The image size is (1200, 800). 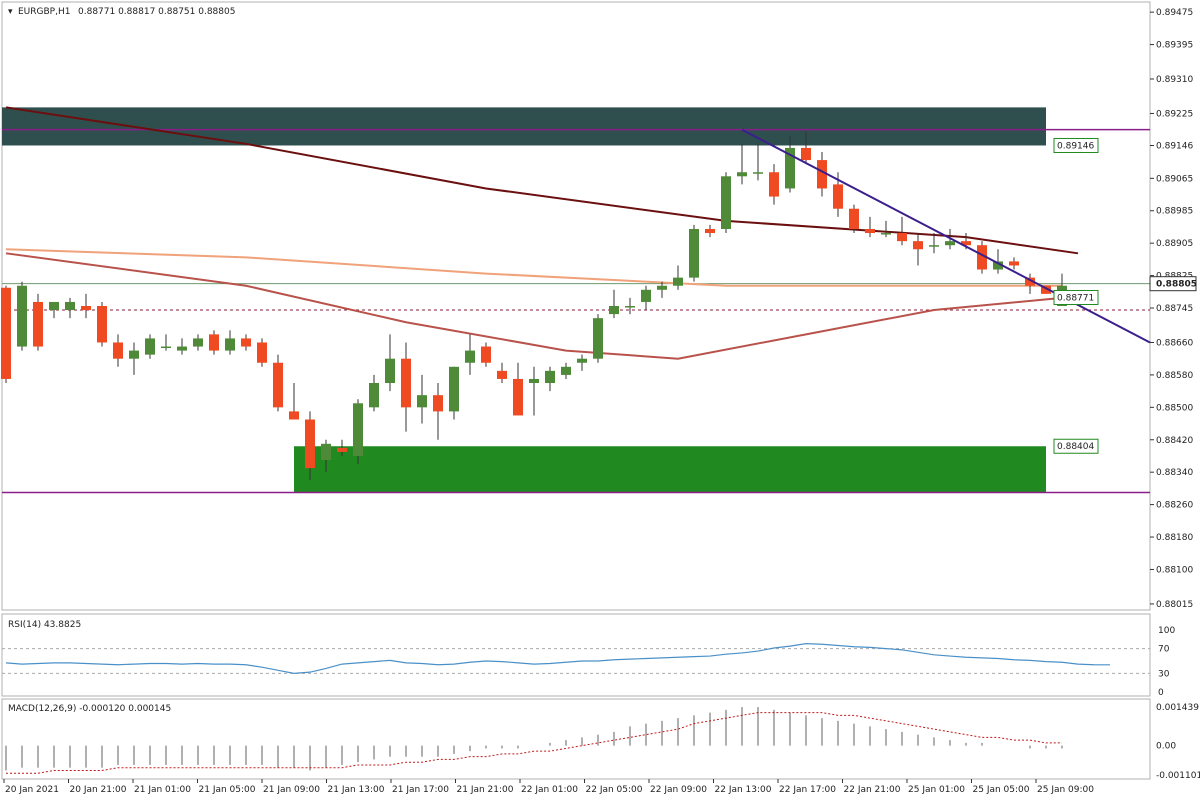 What do you see at coordinates (44, 625) in the screenshot?
I see `rsi-title: RSI(14) 43.8825` at bounding box center [44, 625].